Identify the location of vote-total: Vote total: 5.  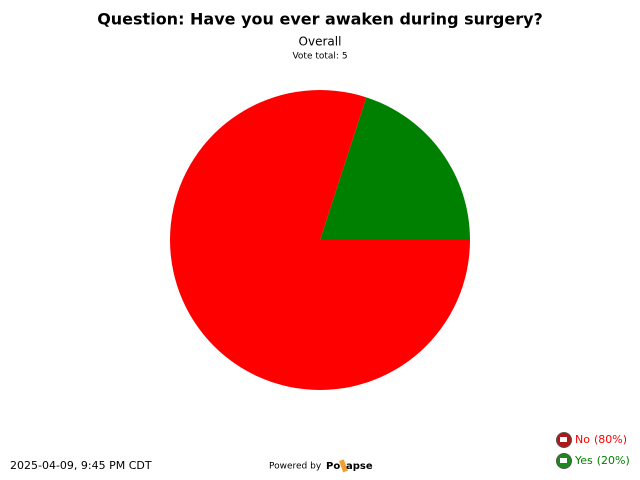
(319, 57).